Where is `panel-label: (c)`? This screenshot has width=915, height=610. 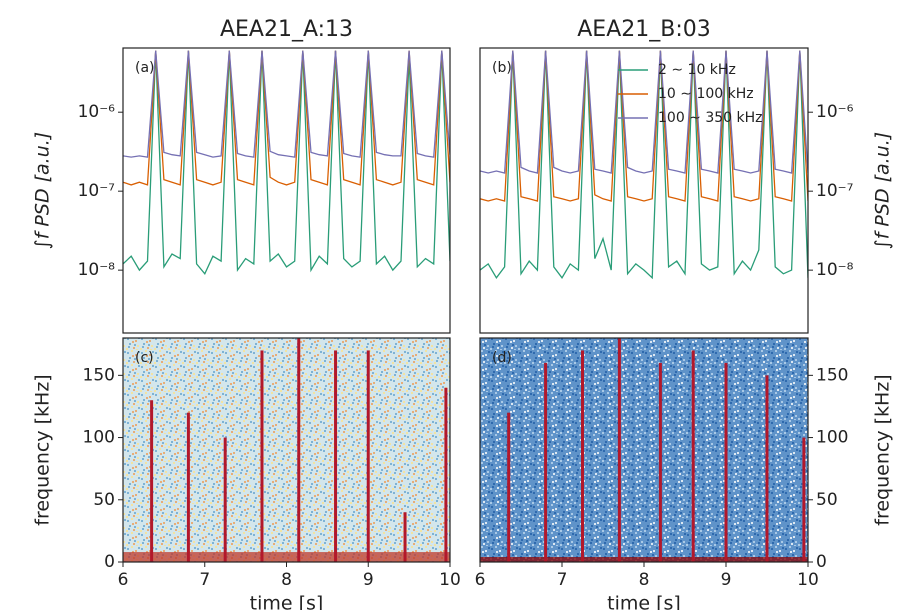 panel-label: (c) is located at coordinates (144, 358).